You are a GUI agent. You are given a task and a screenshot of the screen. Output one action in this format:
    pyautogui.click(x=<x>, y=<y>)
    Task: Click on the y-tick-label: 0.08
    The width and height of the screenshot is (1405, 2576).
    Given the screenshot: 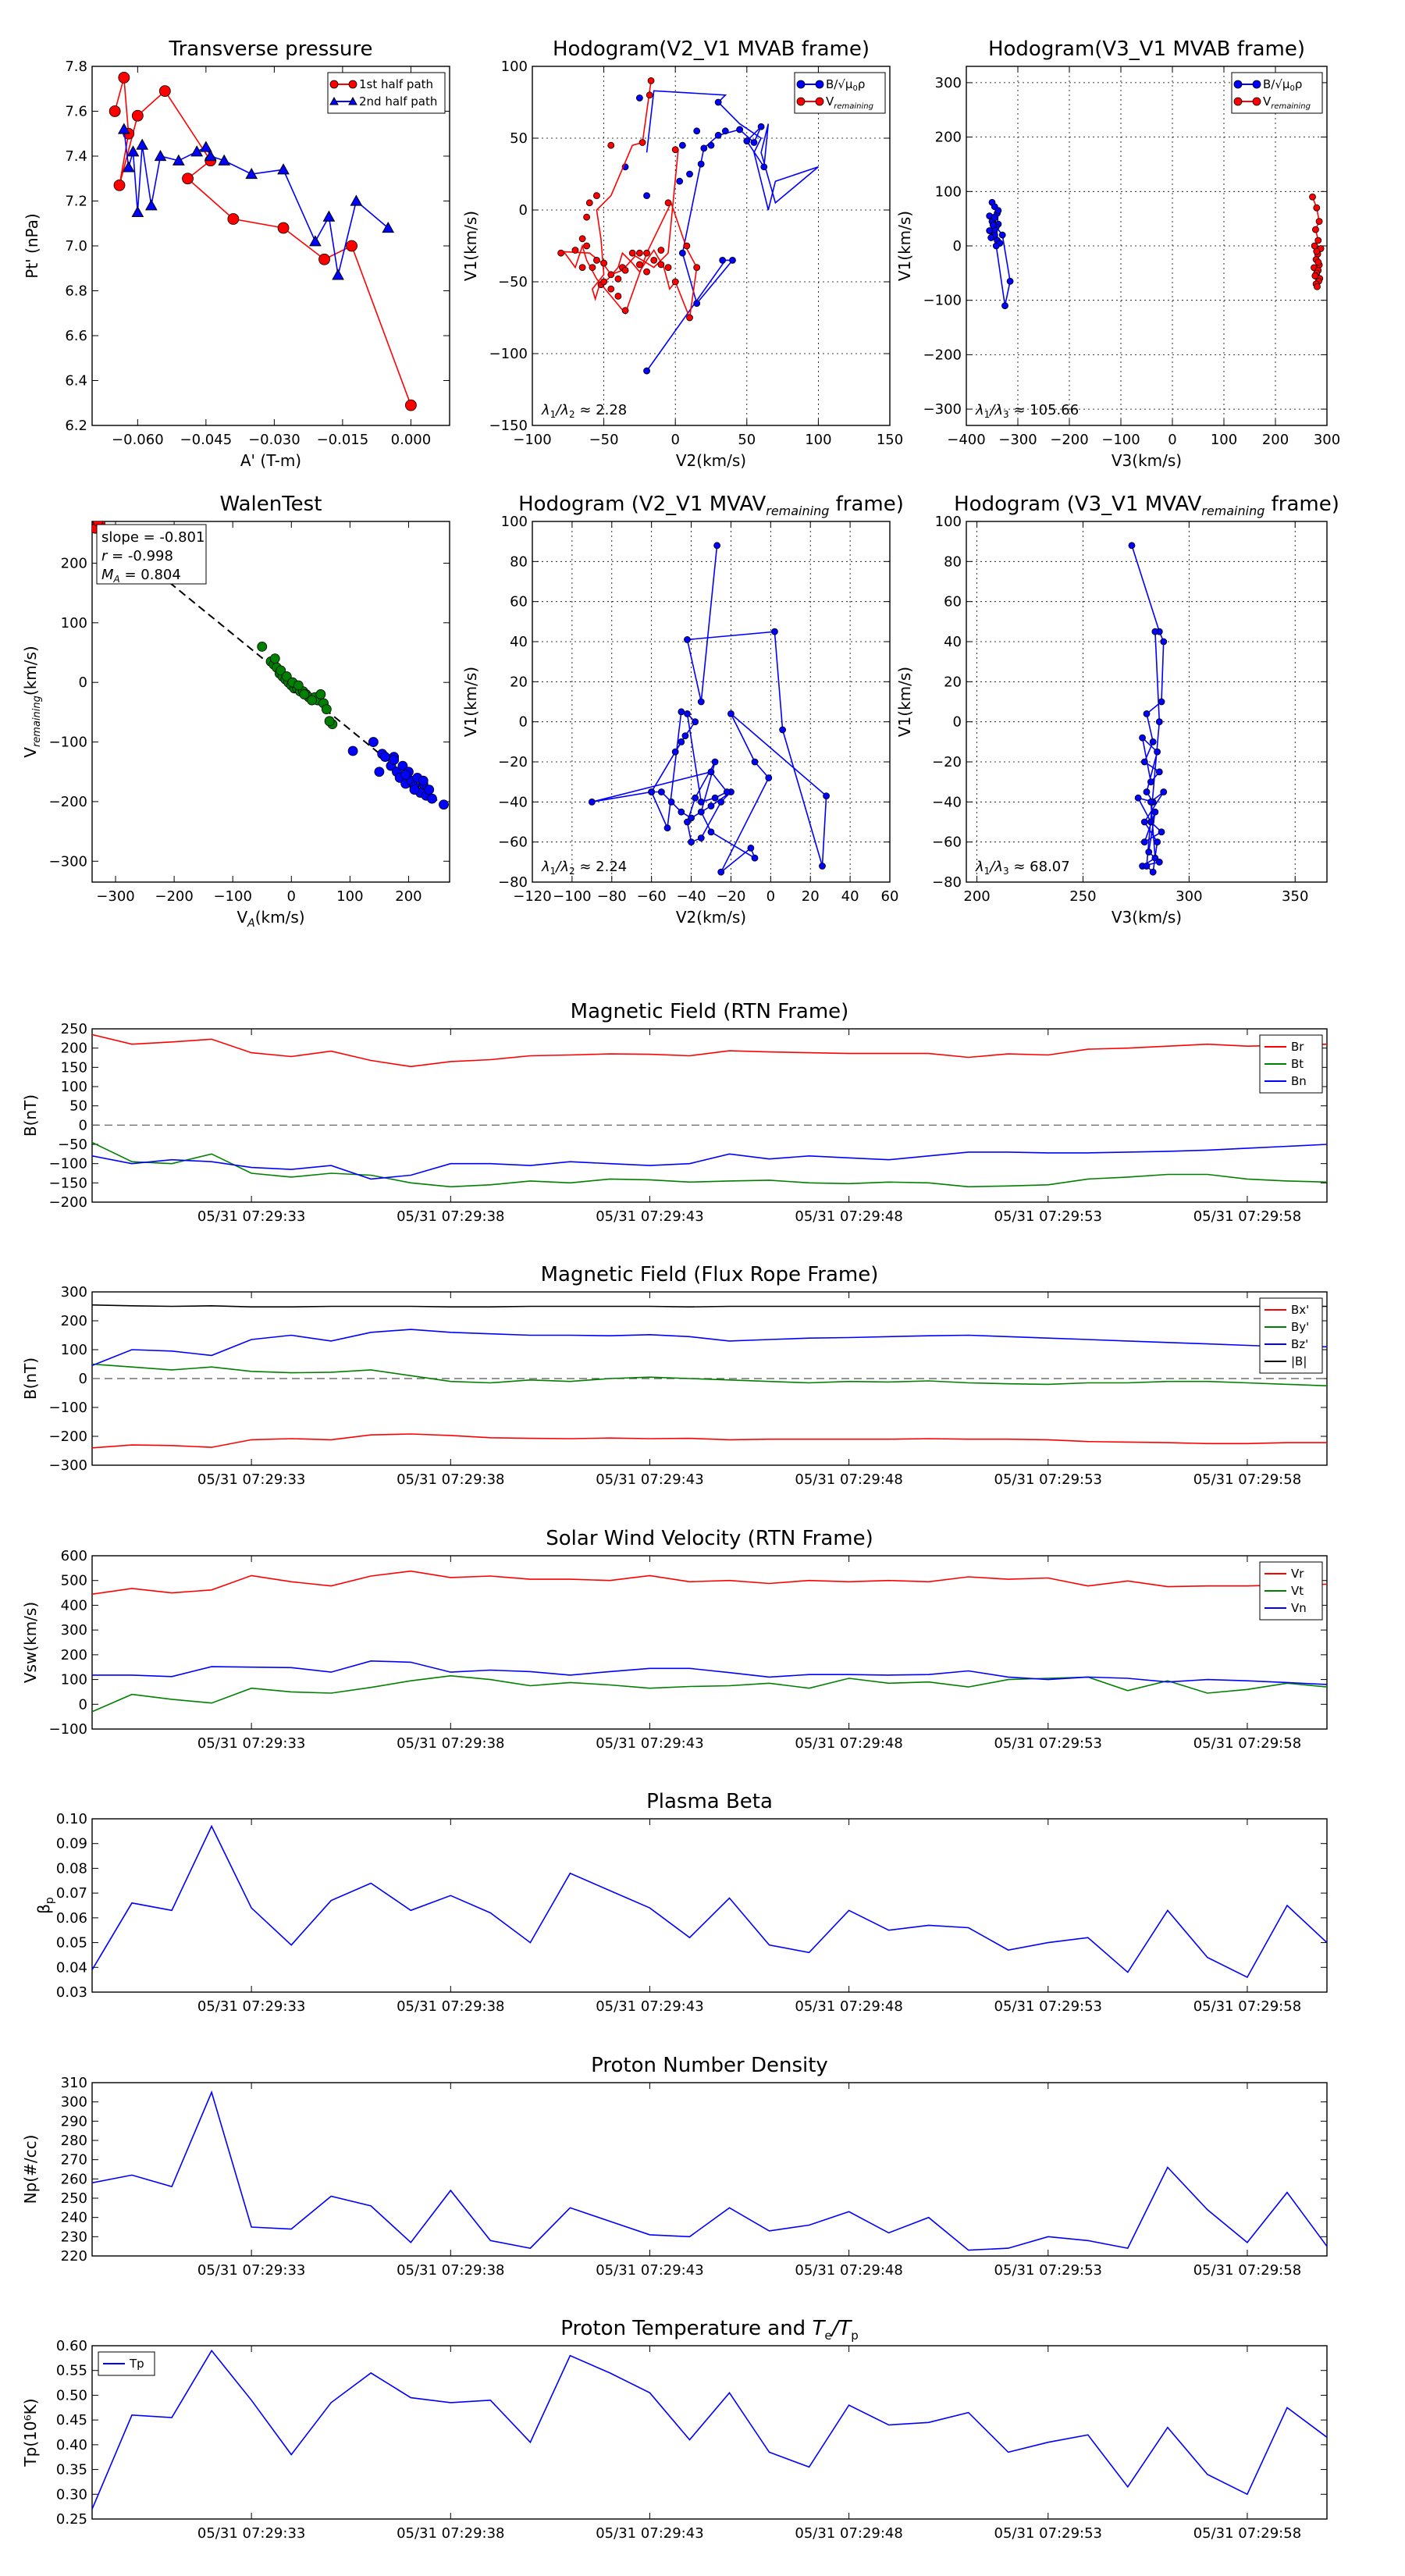 What is the action you would take?
    pyautogui.click(x=72, y=1868)
    